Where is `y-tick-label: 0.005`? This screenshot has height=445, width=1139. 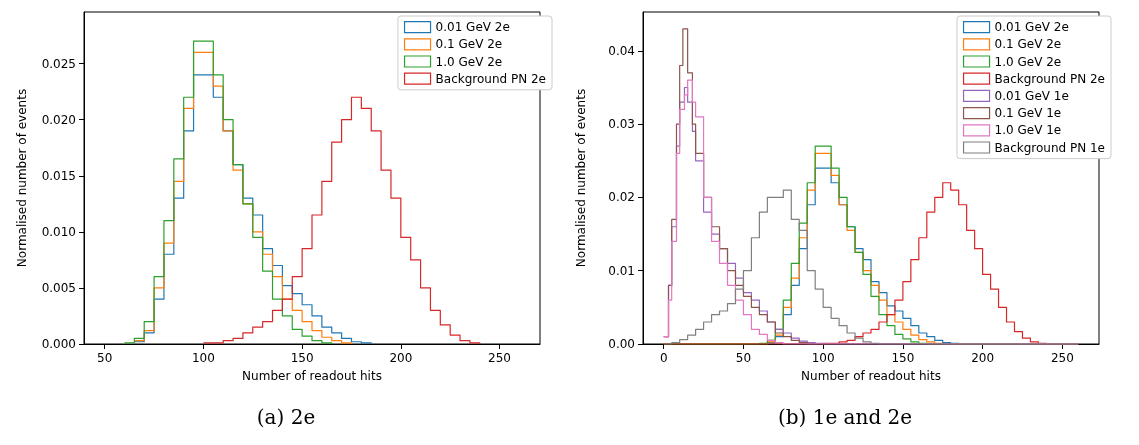 y-tick-label: 0.005 is located at coordinates (58, 287).